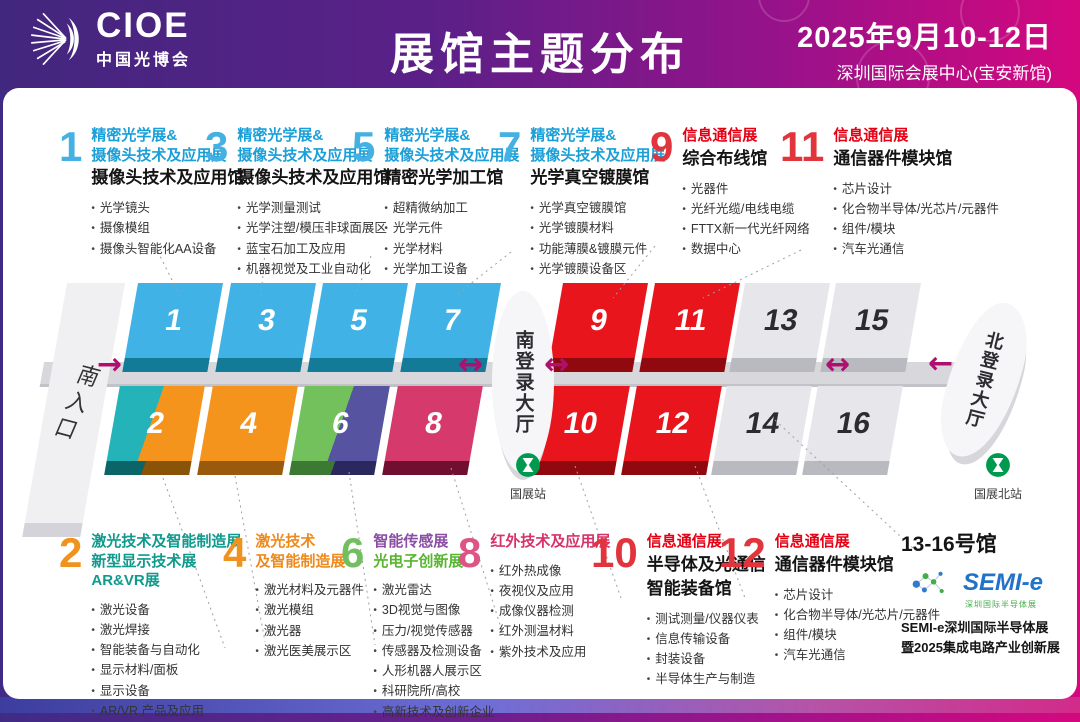  Describe the element at coordinates (706, 679) in the screenshot. I see `bullet-item: 半导体生产与制造` at that location.